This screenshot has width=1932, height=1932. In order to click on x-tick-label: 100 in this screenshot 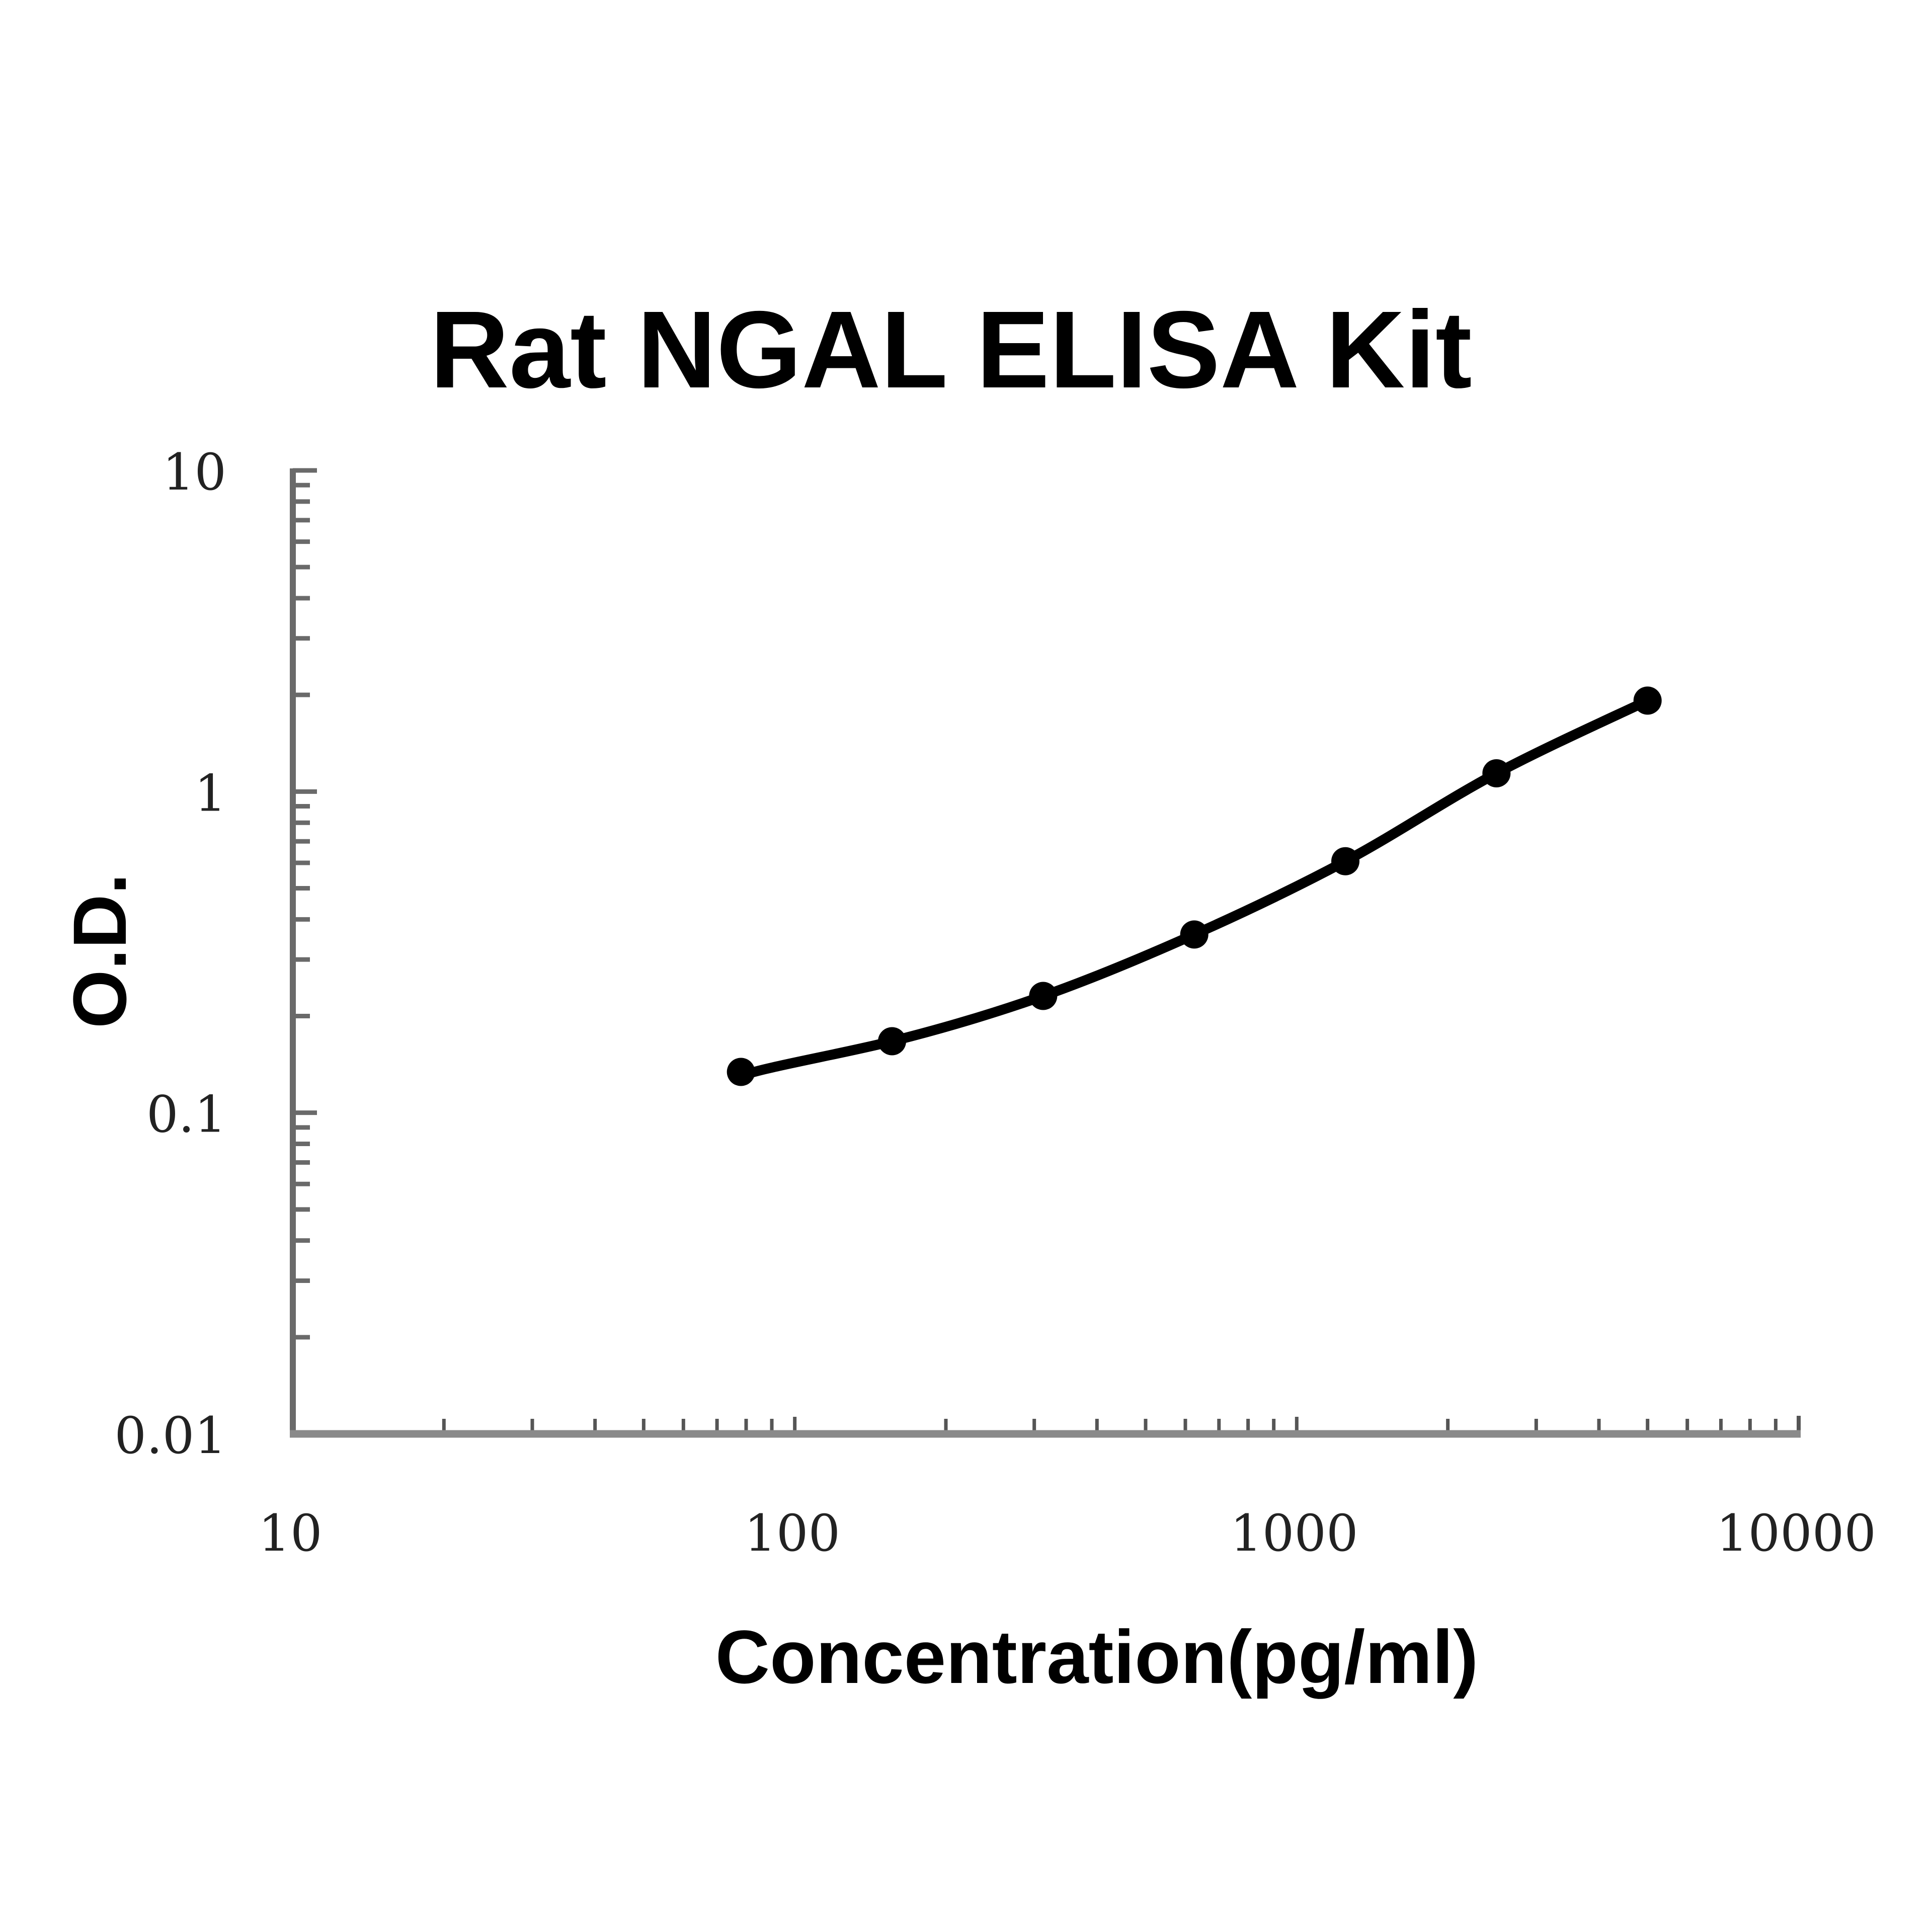, I will do `click(792, 1533)`.